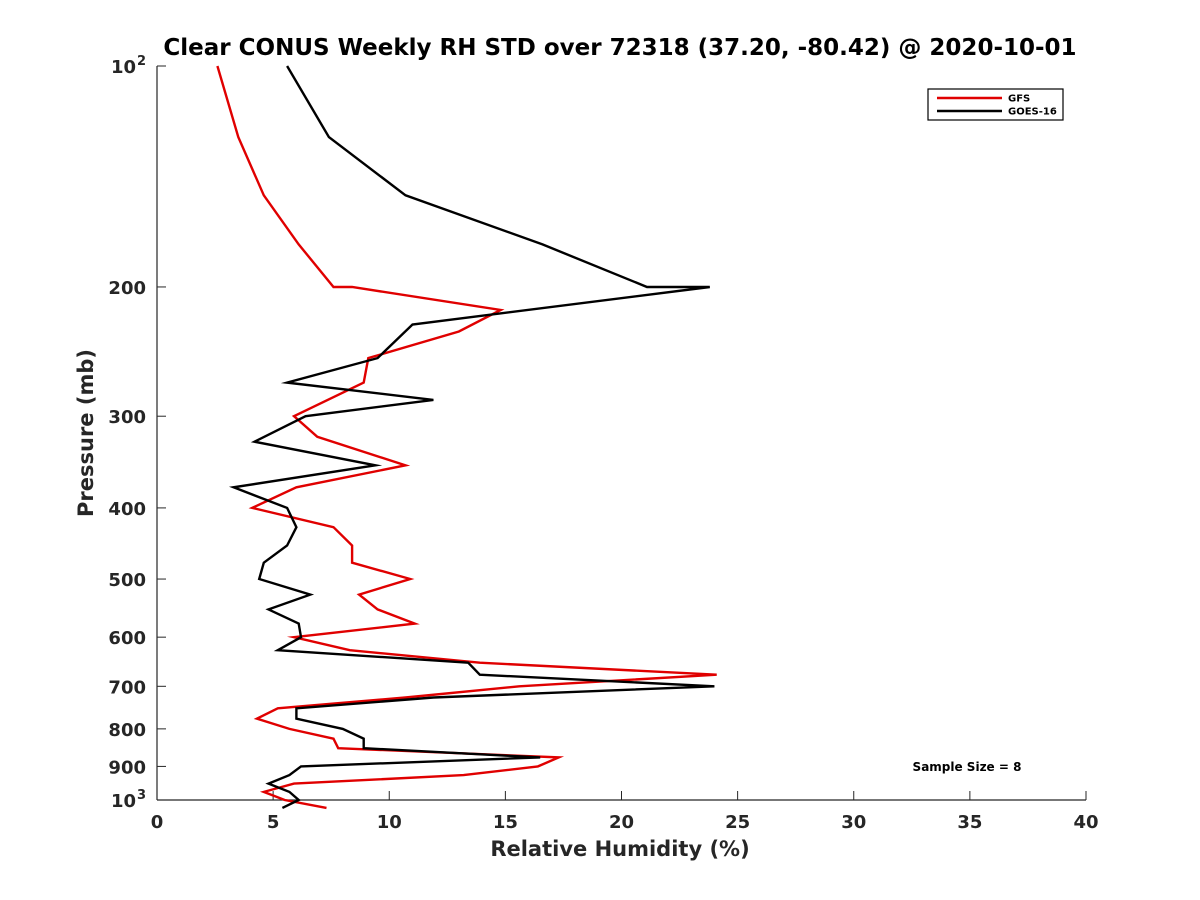 The width and height of the screenshot is (1200, 900). I want to click on y-tick-exponent: 2, so click(141, 61).